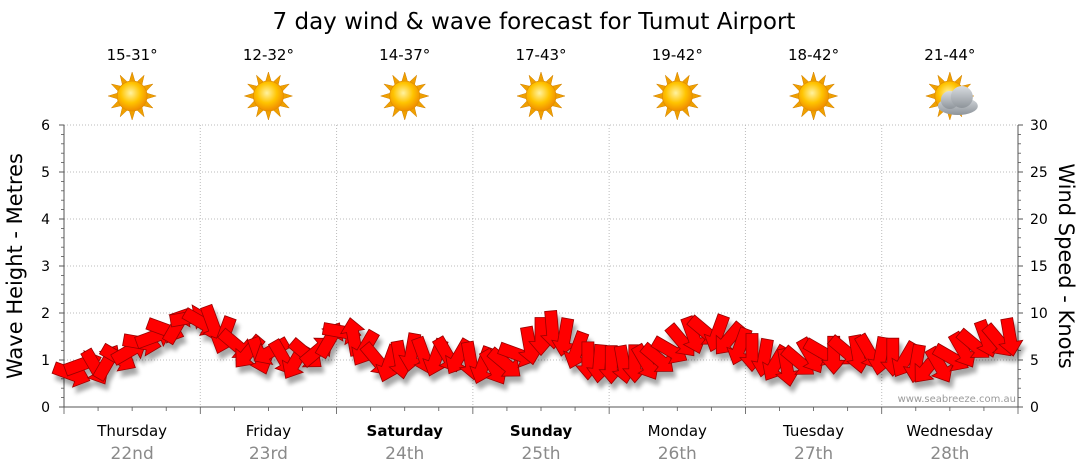 The width and height of the screenshot is (1080, 475). I want to click on y-axis-left-label: Wave Height - Metres, so click(15, 266).